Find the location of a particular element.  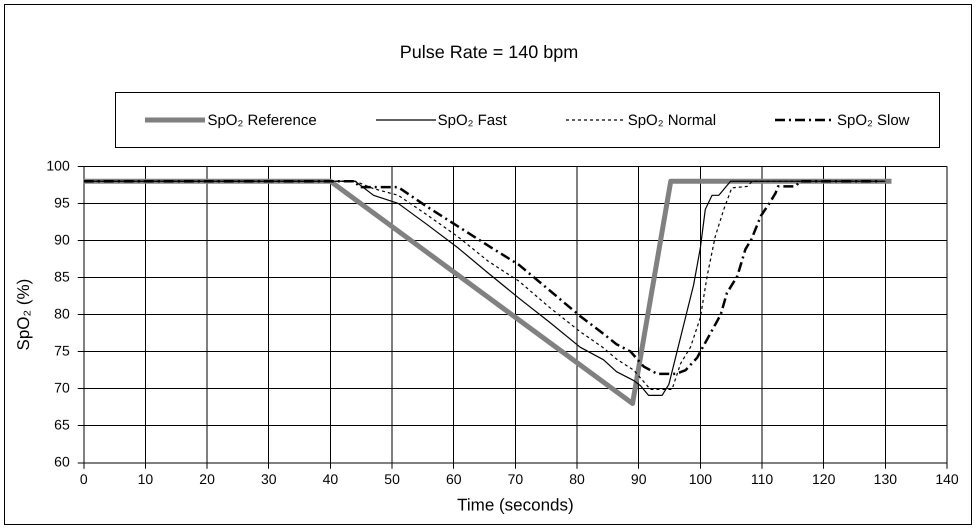

legend-label: SpO₂ Fast is located at coordinates (472, 120).